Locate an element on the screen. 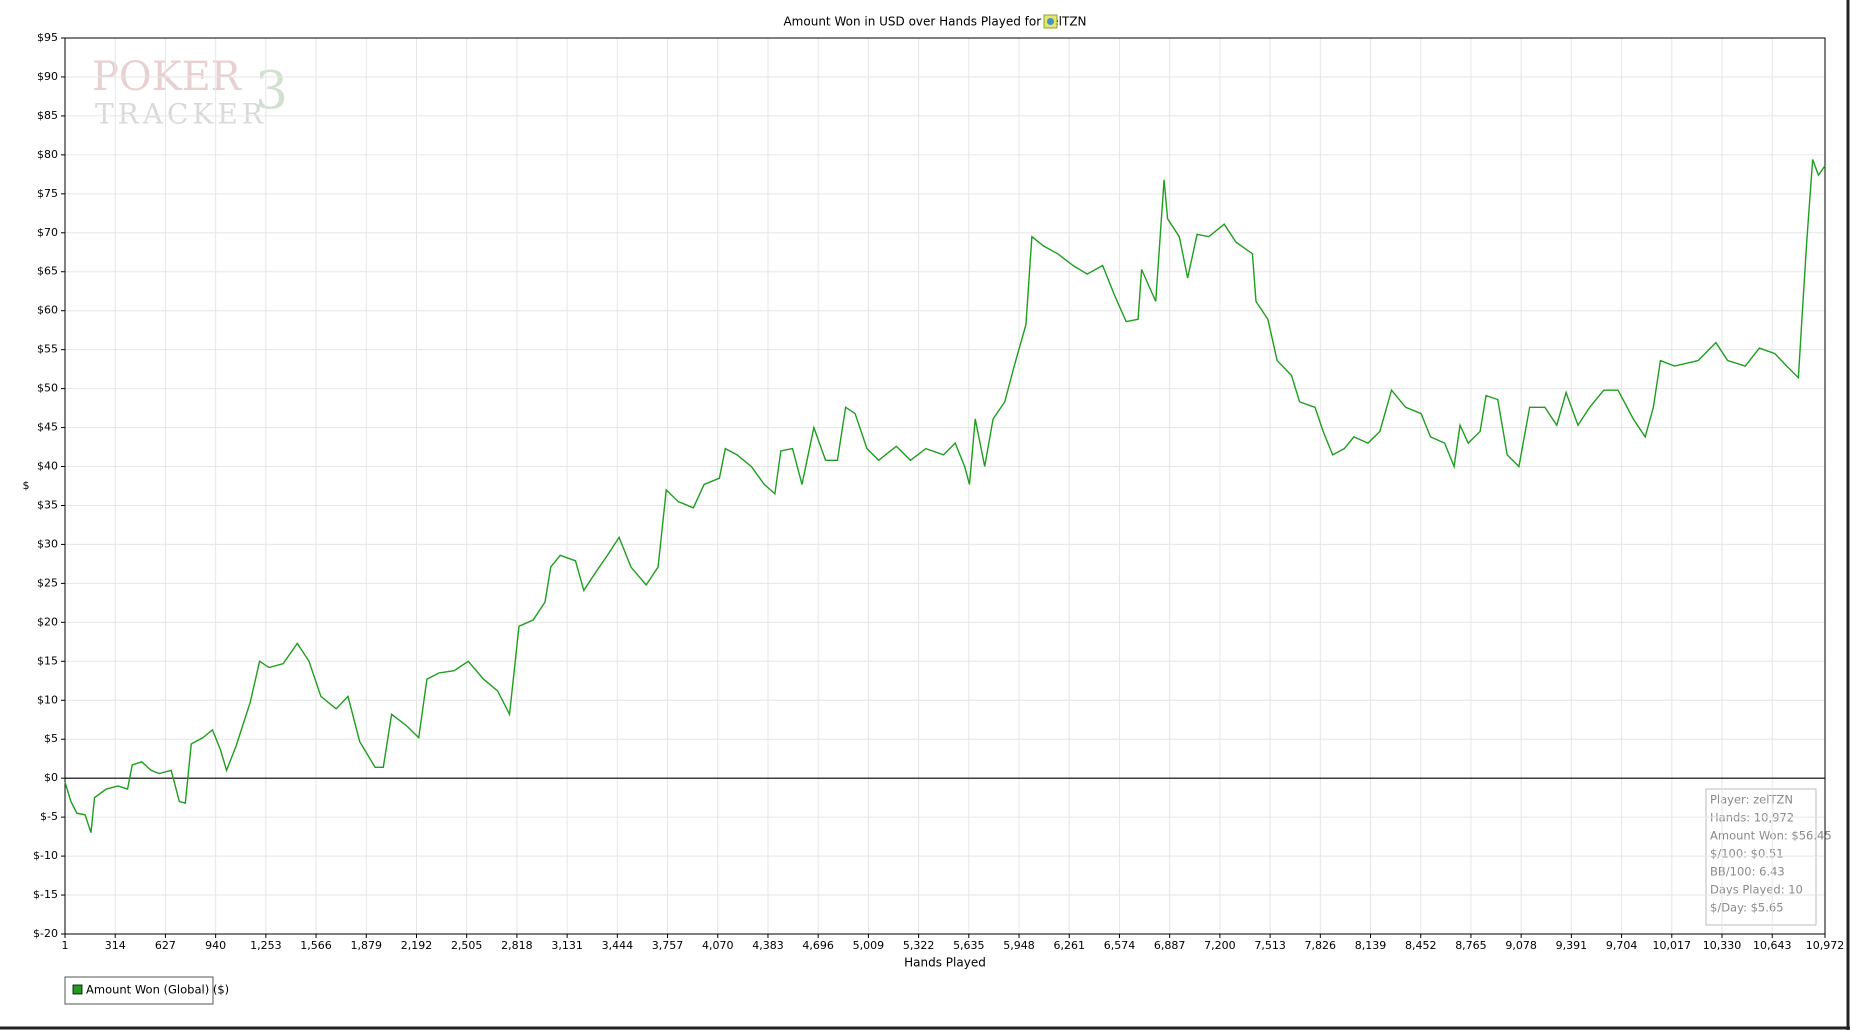 The width and height of the screenshot is (1850, 1030). y-tick-label: $-20 is located at coordinates (45, 933).